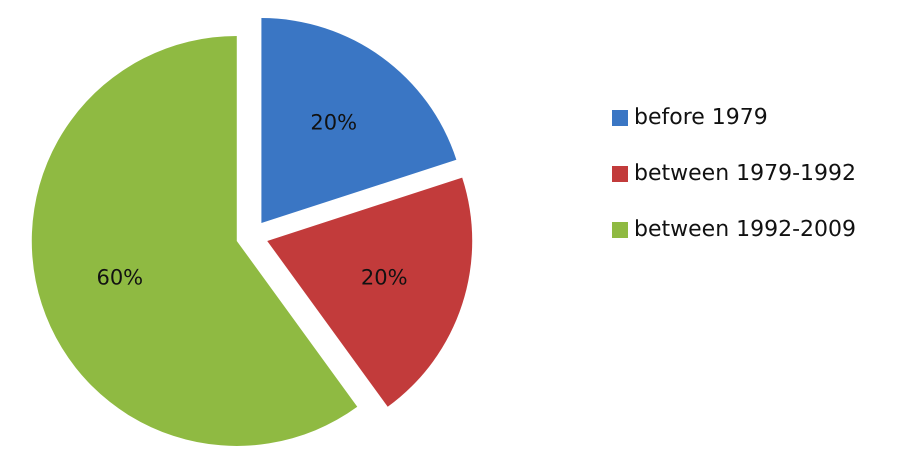 The width and height of the screenshot is (902, 473). I want to click on legend-label: between 1992-2009, so click(745, 229).